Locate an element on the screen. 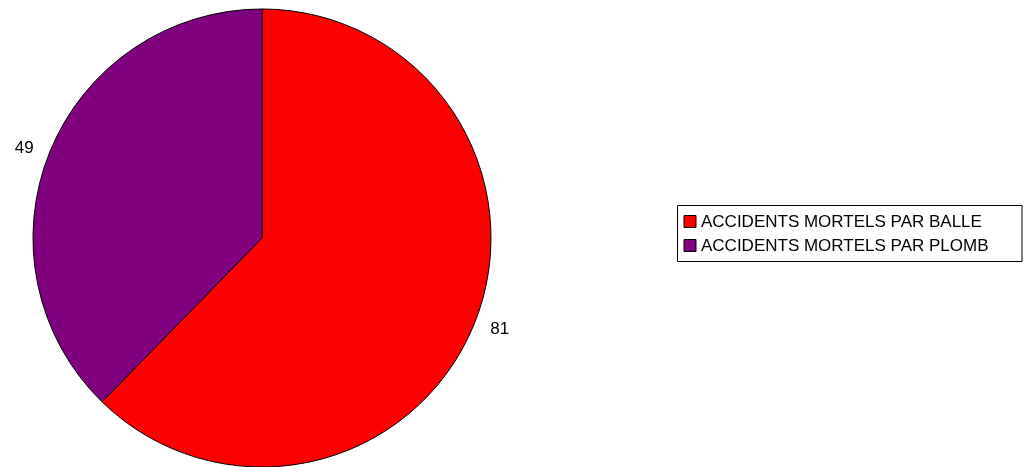  legend-label: ACCIDENTS MORTELS PAR BALLE is located at coordinates (841, 221).